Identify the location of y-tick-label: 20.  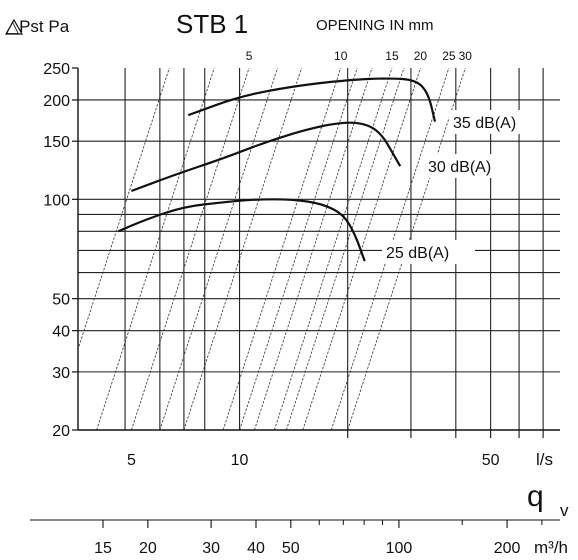
(61, 431).